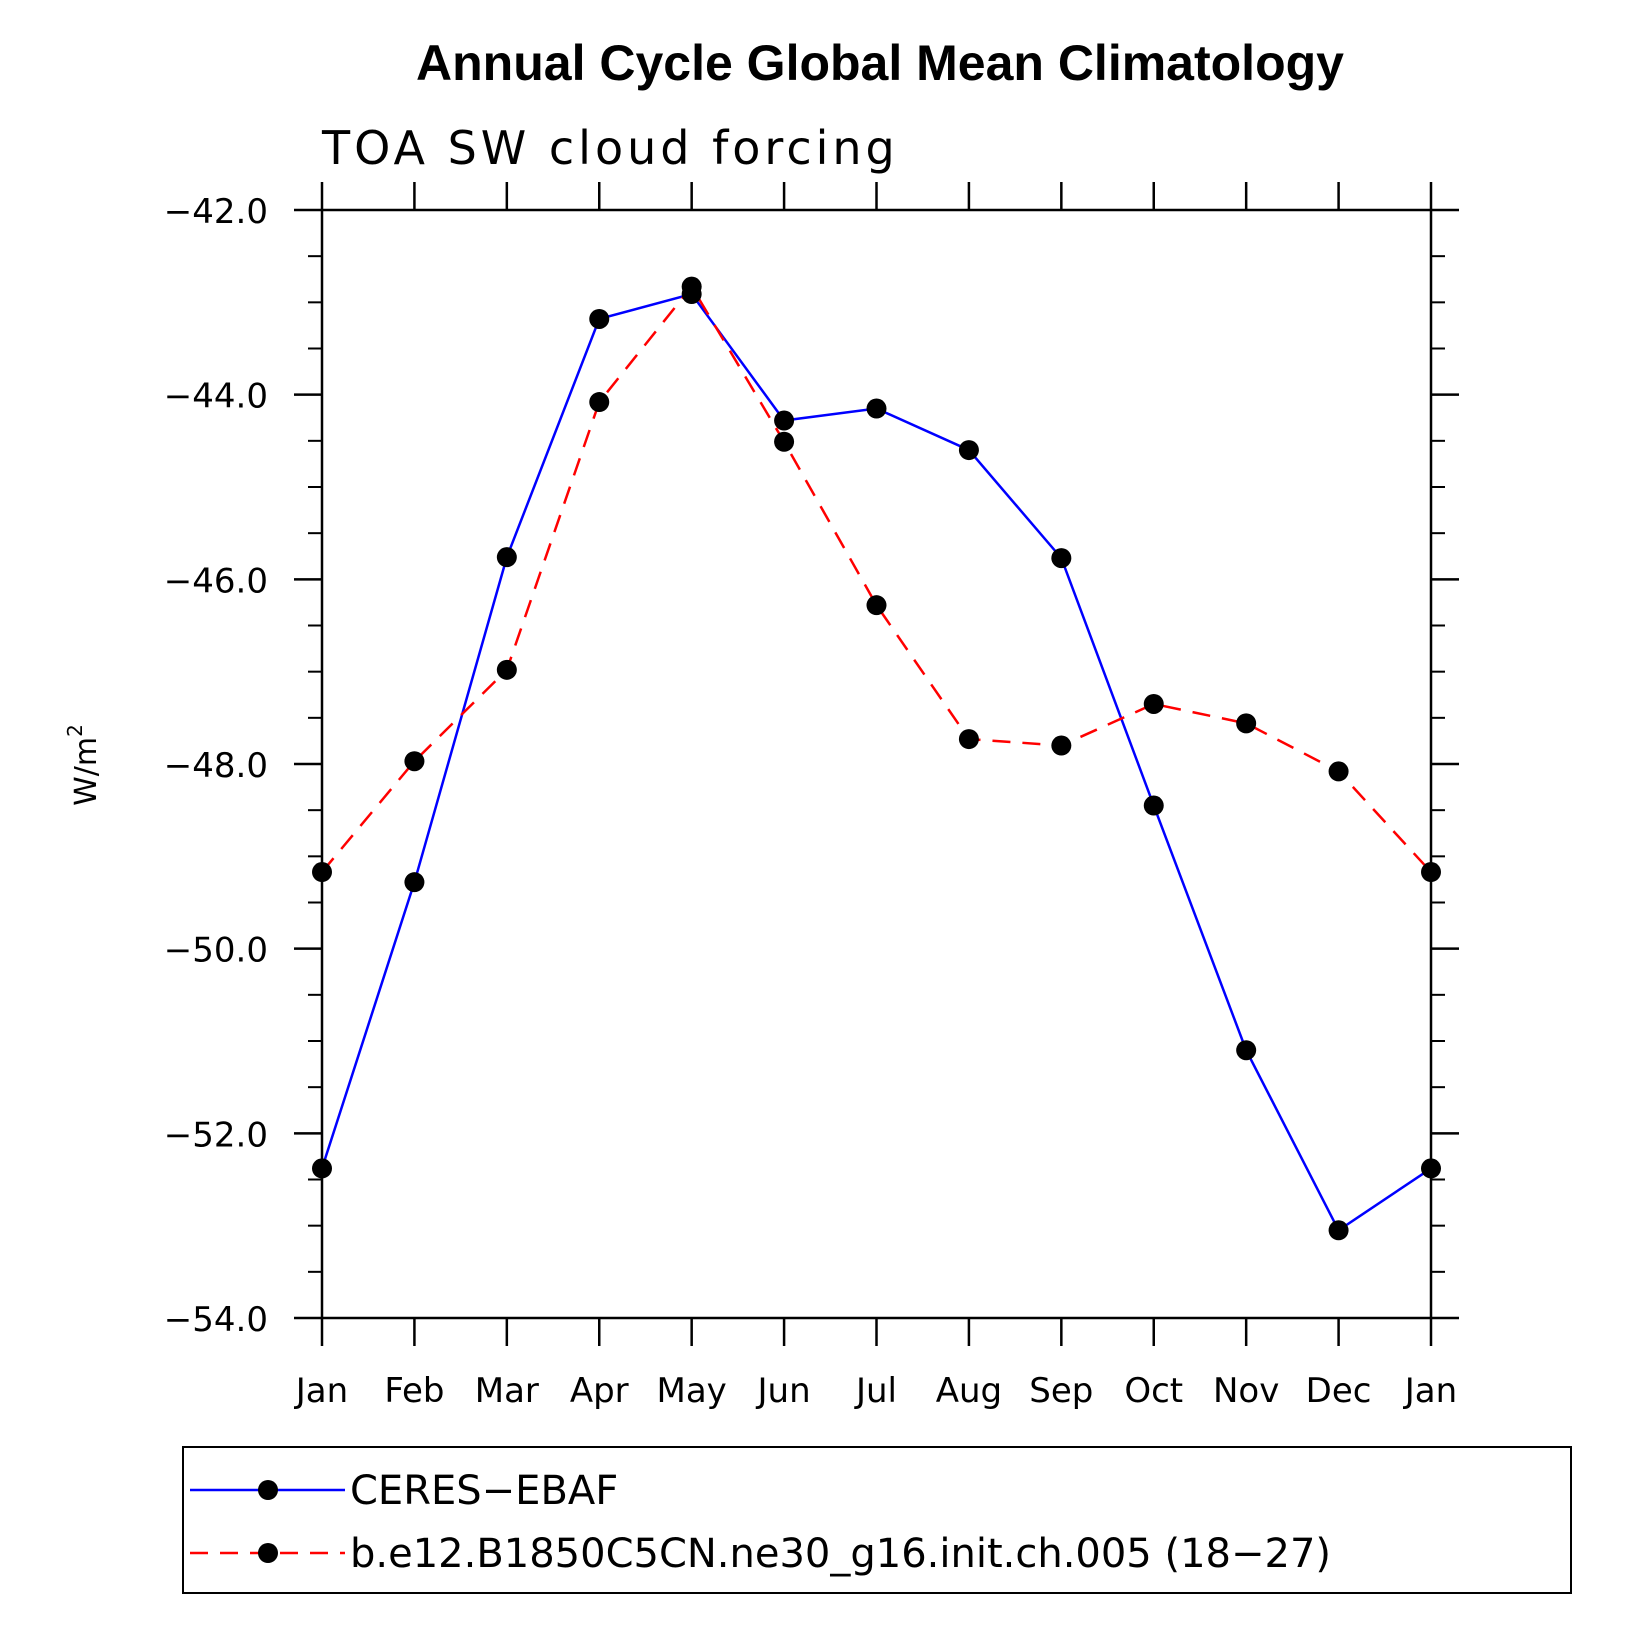  I want to click on legend-label-1: CERES−EBAF, so click(484, 1491).